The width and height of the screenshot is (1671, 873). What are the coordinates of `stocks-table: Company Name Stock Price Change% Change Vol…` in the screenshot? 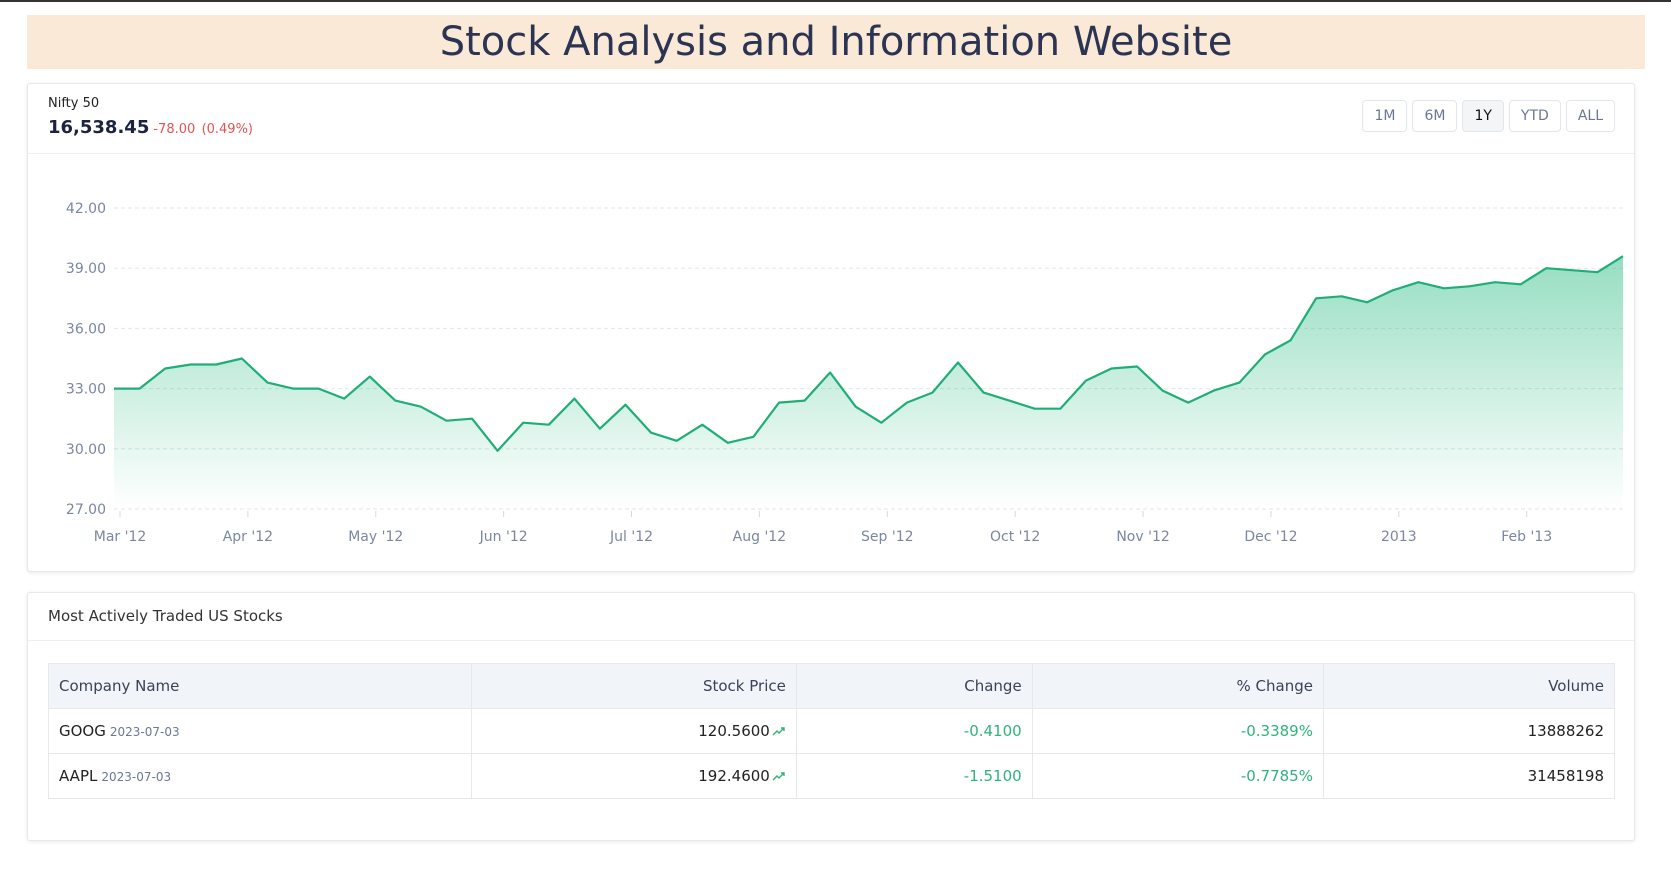 It's located at (831, 731).